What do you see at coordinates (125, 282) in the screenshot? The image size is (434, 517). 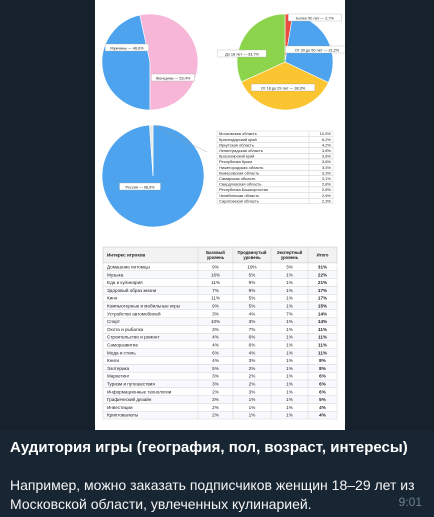 I see `interests-cell: Еда и кулинария` at bounding box center [125, 282].